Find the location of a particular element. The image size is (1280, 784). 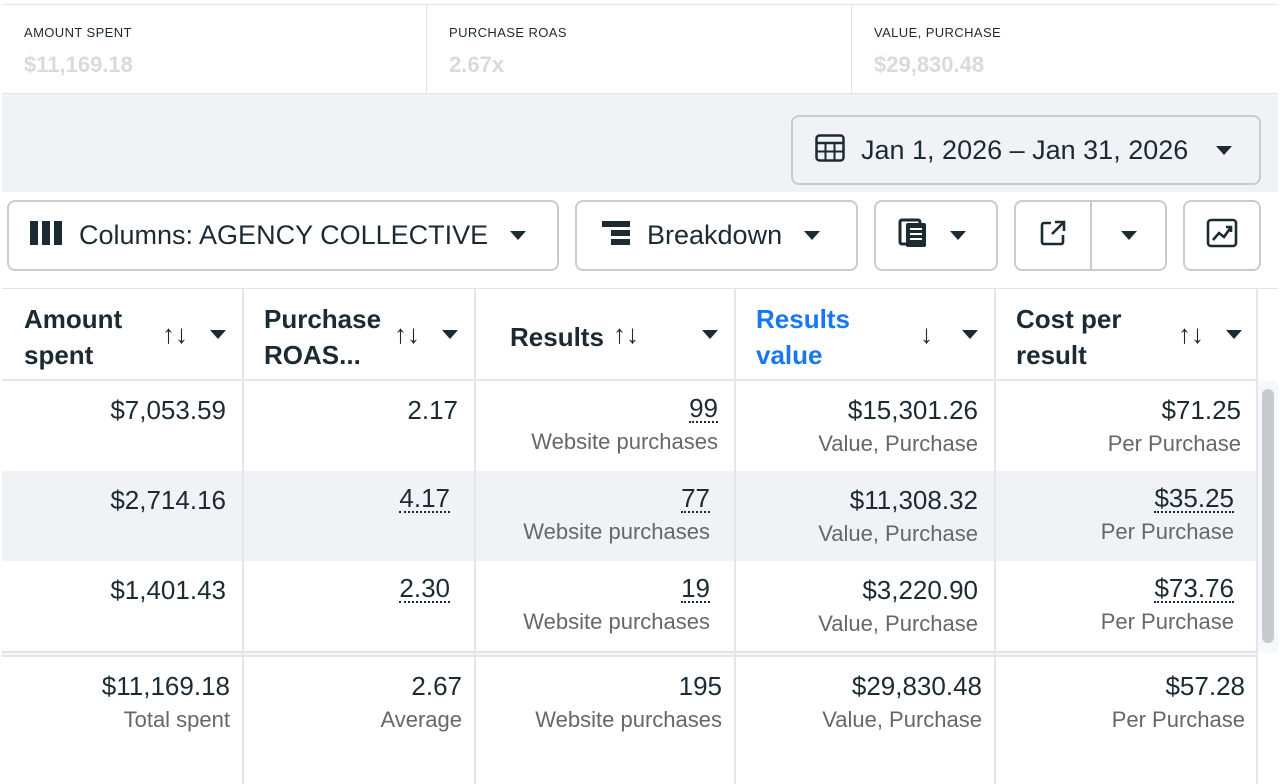

total-results-value-cell: $29,830.48 Value, Purchase is located at coordinates (902, 702).